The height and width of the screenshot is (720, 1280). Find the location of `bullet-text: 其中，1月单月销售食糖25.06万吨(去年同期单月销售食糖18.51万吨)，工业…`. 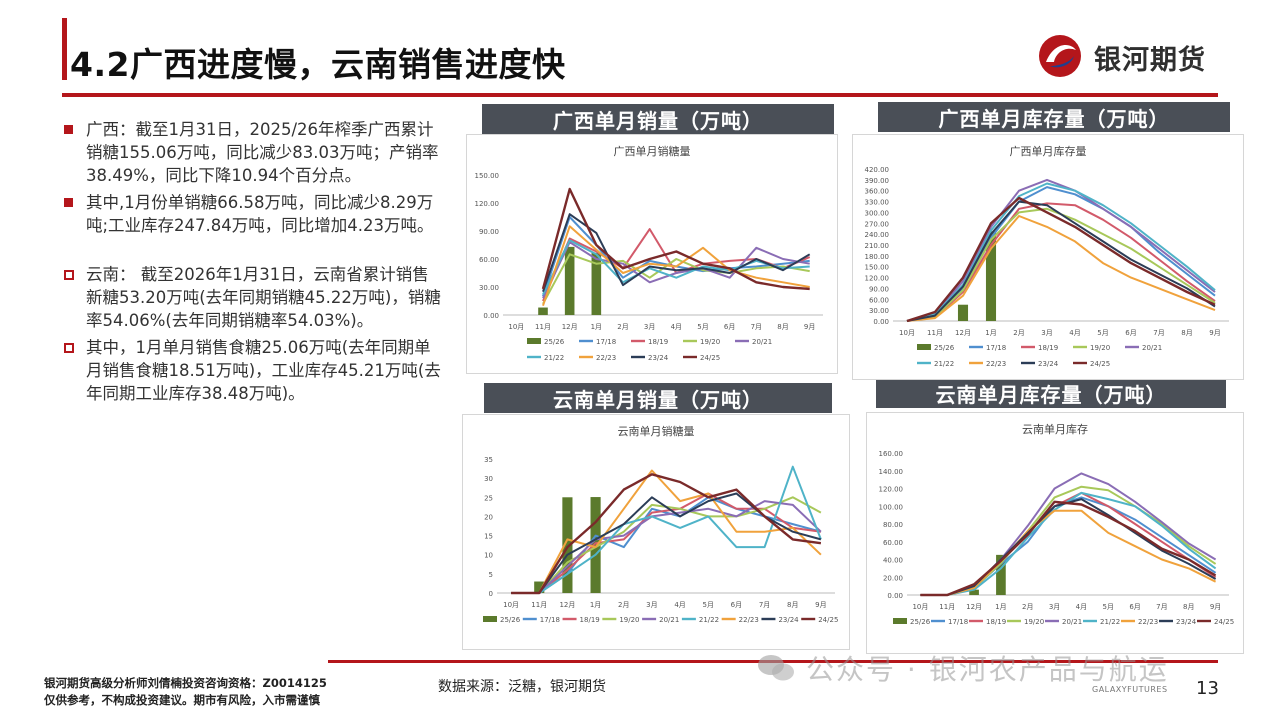

bullet-text: 其中，1月单月销售食糖25.06万吨(去年同期单月销售食糖18.51万吨)，工业… is located at coordinates (263, 370).